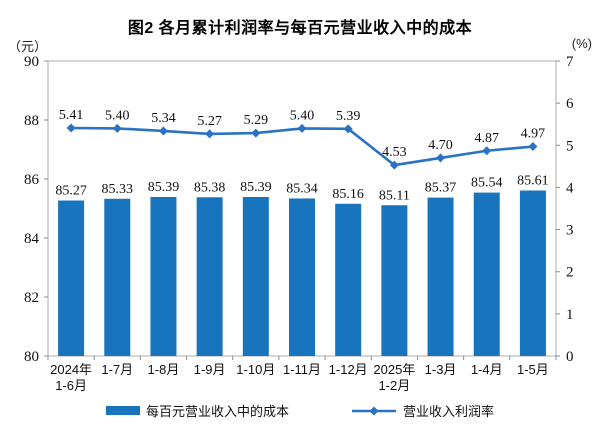 Image resolution: width=600 pixels, height=430 pixels. Describe the element at coordinates (348, 116) in the screenshot. I see `line-value-label: 5.39` at that location.